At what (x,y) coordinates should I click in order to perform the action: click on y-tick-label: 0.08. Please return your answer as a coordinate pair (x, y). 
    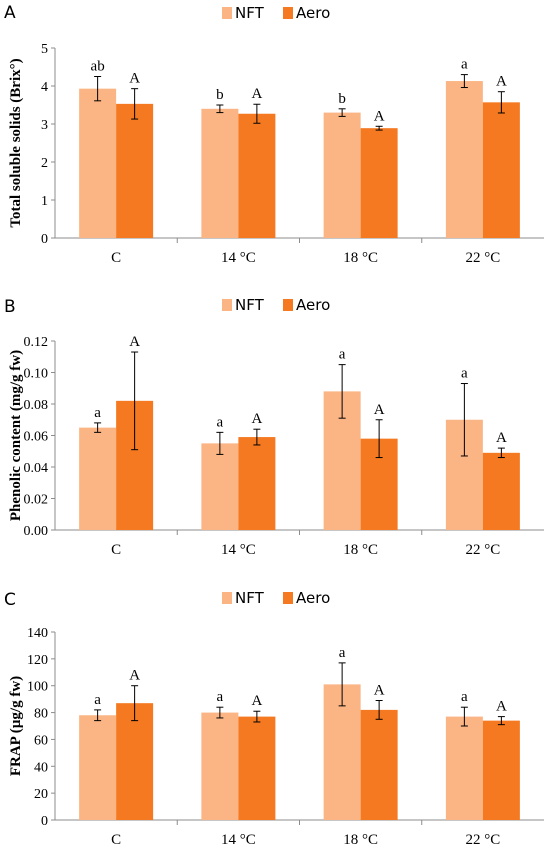
    Looking at the image, I should click on (36, 405).